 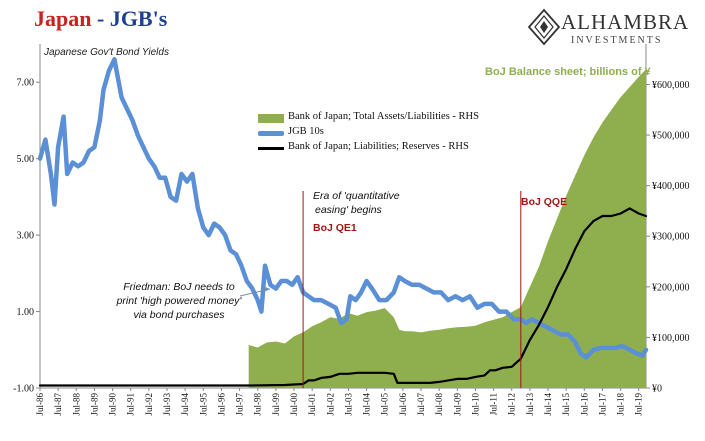 I want to click on x-tick-label: Jul-90, so click(x=113, y=404).